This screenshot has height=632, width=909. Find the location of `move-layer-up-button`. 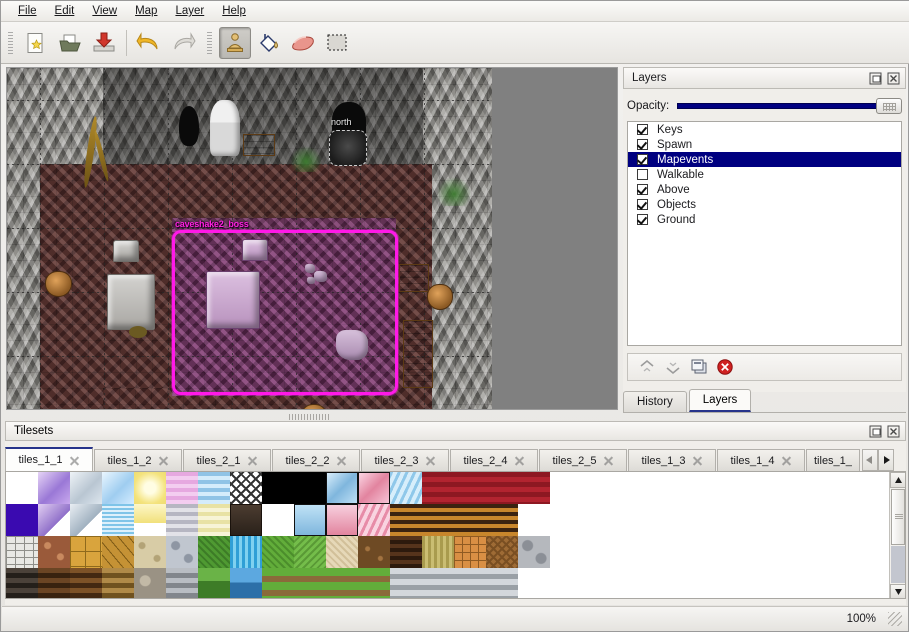

move-layer-up-button is located at coordinates (647, 367).